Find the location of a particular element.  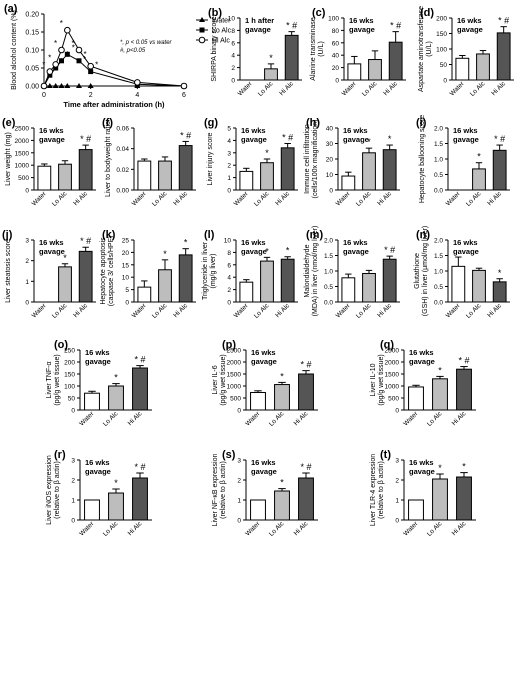

y-tick-label: 8 is located at coordinates (229, 253).